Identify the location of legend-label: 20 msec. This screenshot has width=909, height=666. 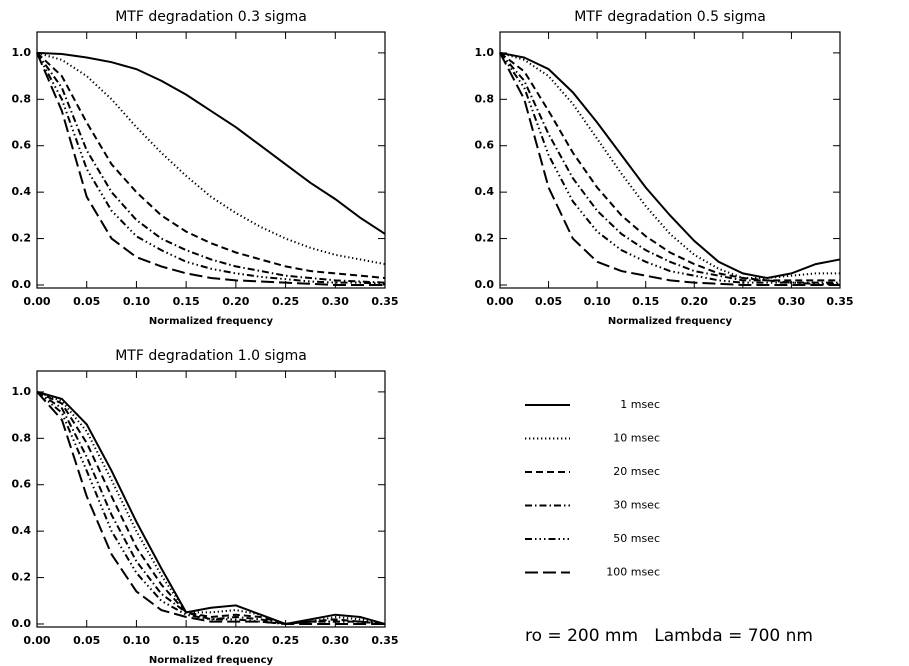
(636, 471).